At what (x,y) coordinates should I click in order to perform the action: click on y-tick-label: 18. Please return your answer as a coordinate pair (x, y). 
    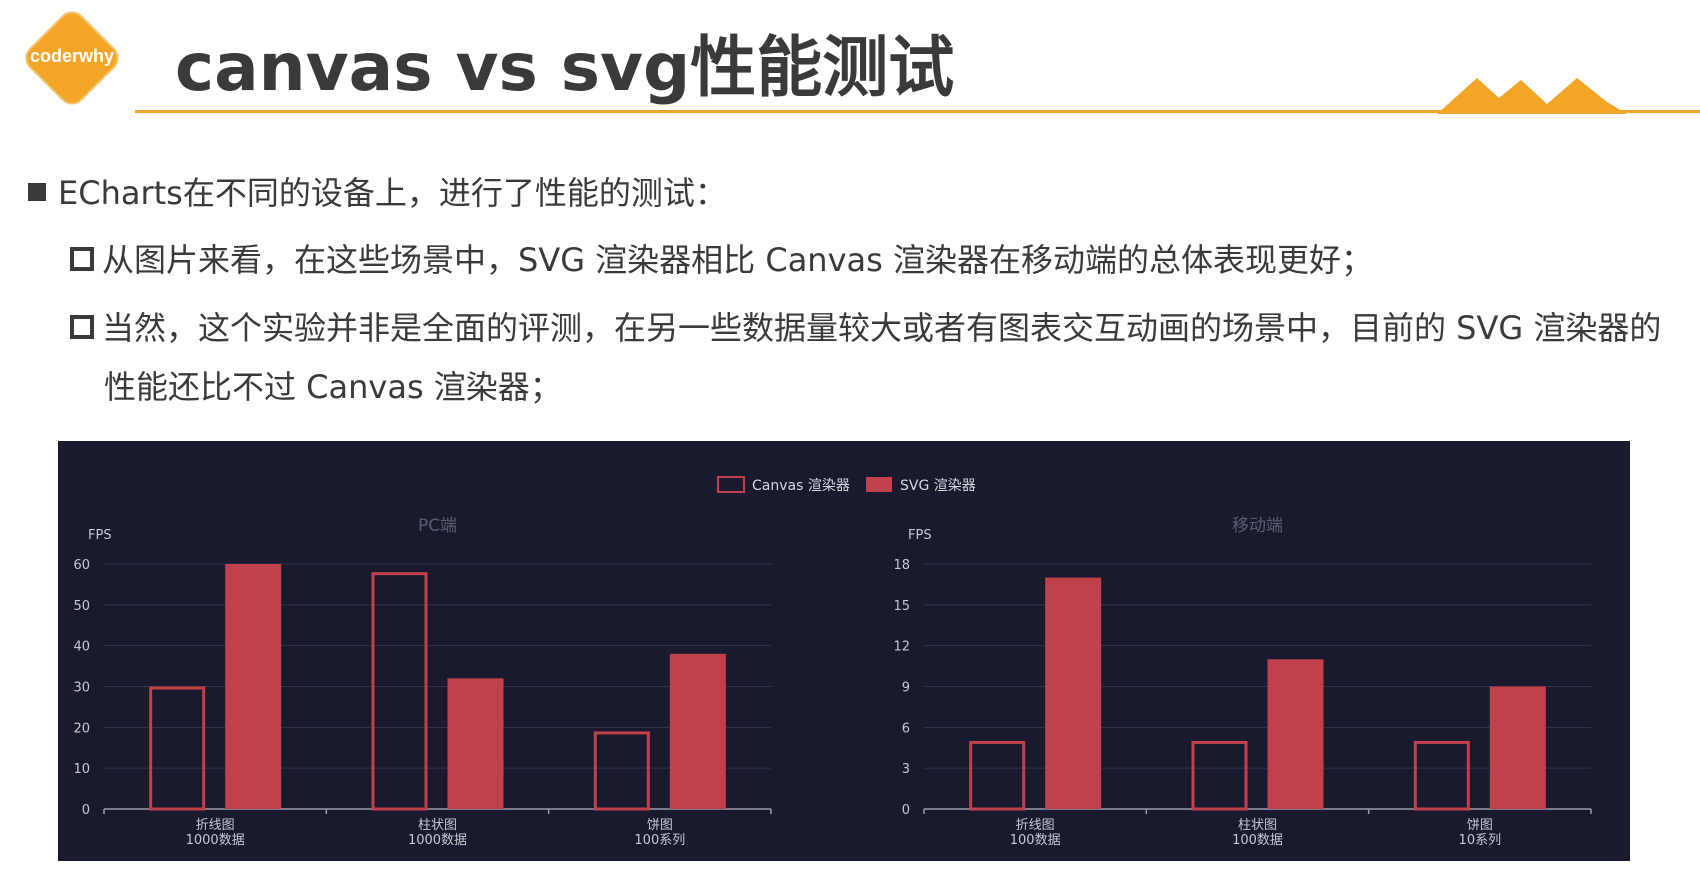
    Looking at the image, I should click on (901, 565).